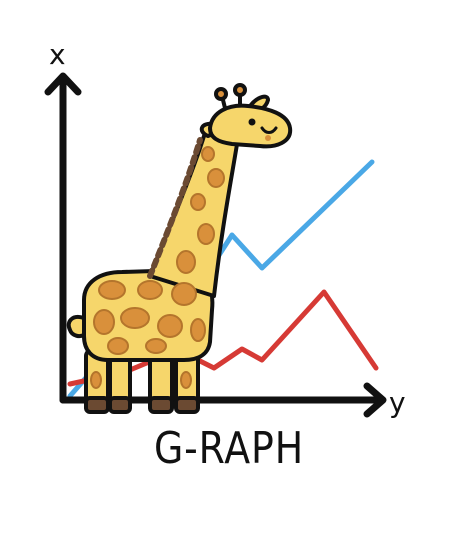  I want to click on giraffe-tail, so click(77, 327).